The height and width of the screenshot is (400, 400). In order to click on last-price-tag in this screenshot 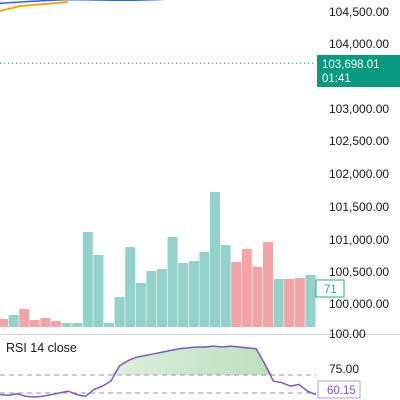, I will do `click(358, 71)`.